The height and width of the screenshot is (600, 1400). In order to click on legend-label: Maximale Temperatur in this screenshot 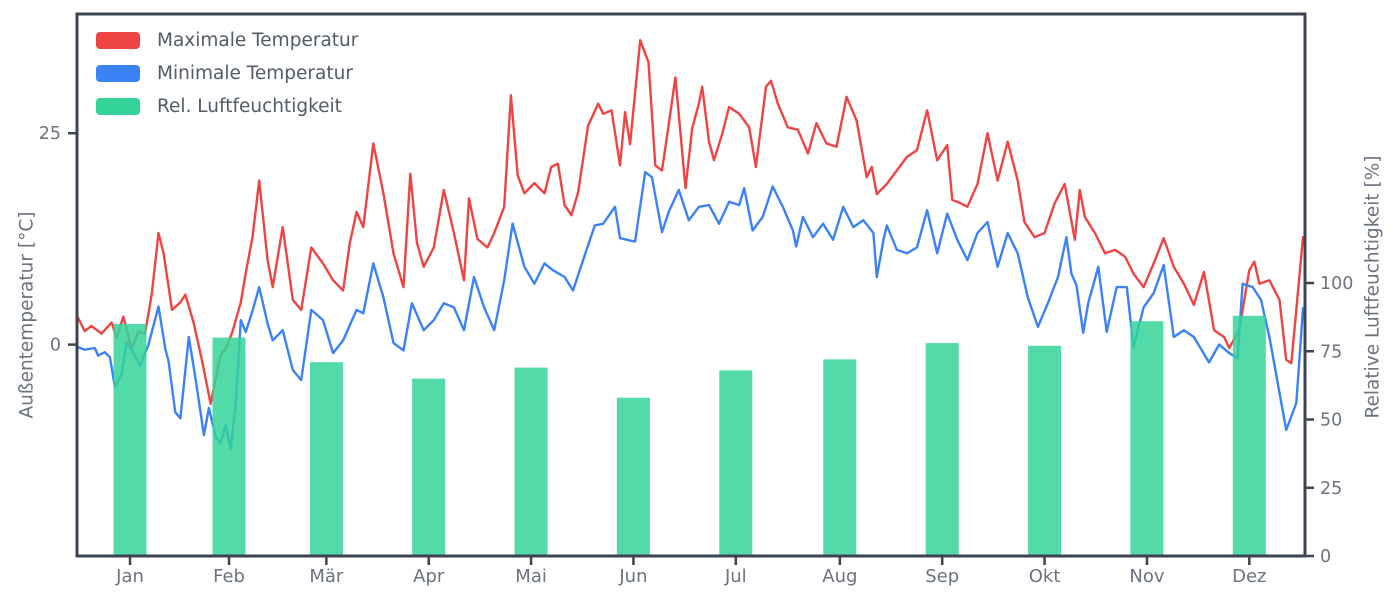, I will do `click(258, 40)`.